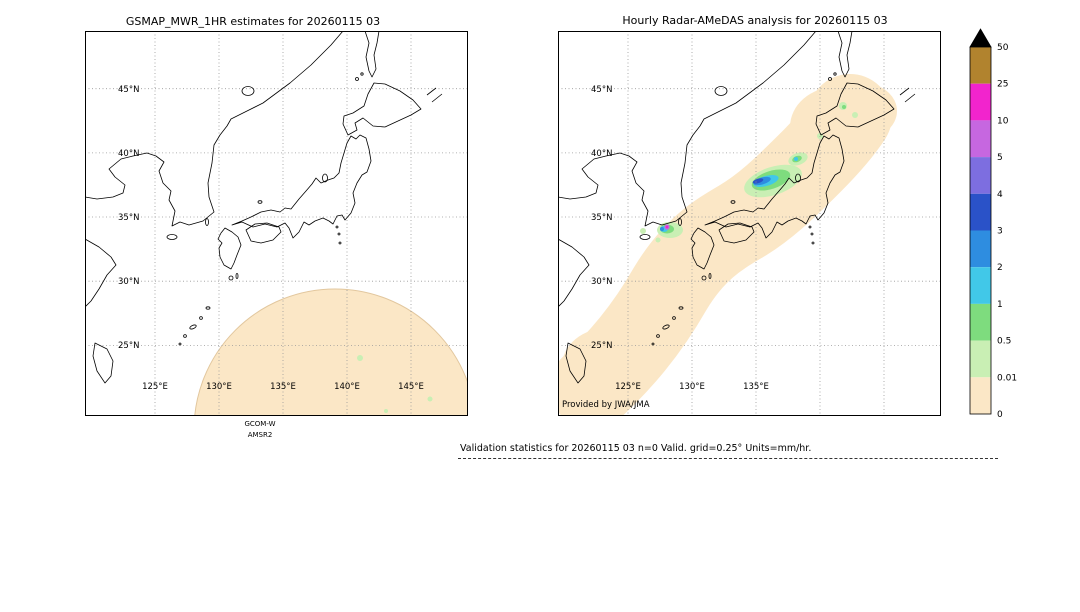  I want to click on satellite-swath, so click(331, 352).